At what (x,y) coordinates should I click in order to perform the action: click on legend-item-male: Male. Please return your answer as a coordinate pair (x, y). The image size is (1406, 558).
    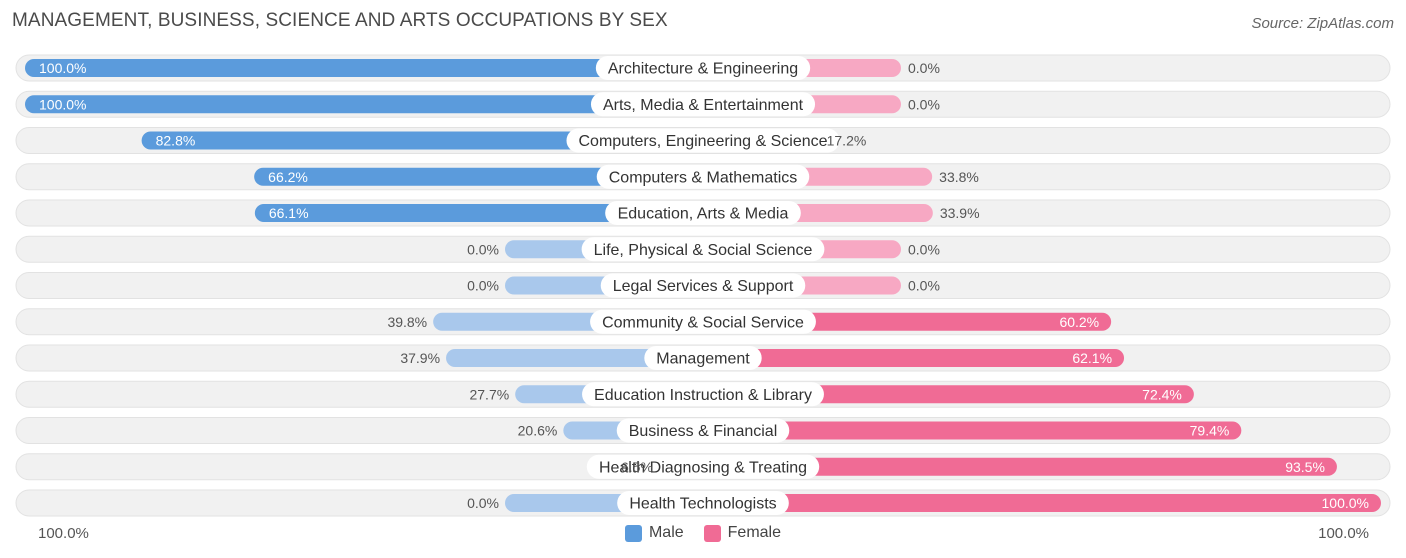
    Looking at the image, I should click on (654, 533).